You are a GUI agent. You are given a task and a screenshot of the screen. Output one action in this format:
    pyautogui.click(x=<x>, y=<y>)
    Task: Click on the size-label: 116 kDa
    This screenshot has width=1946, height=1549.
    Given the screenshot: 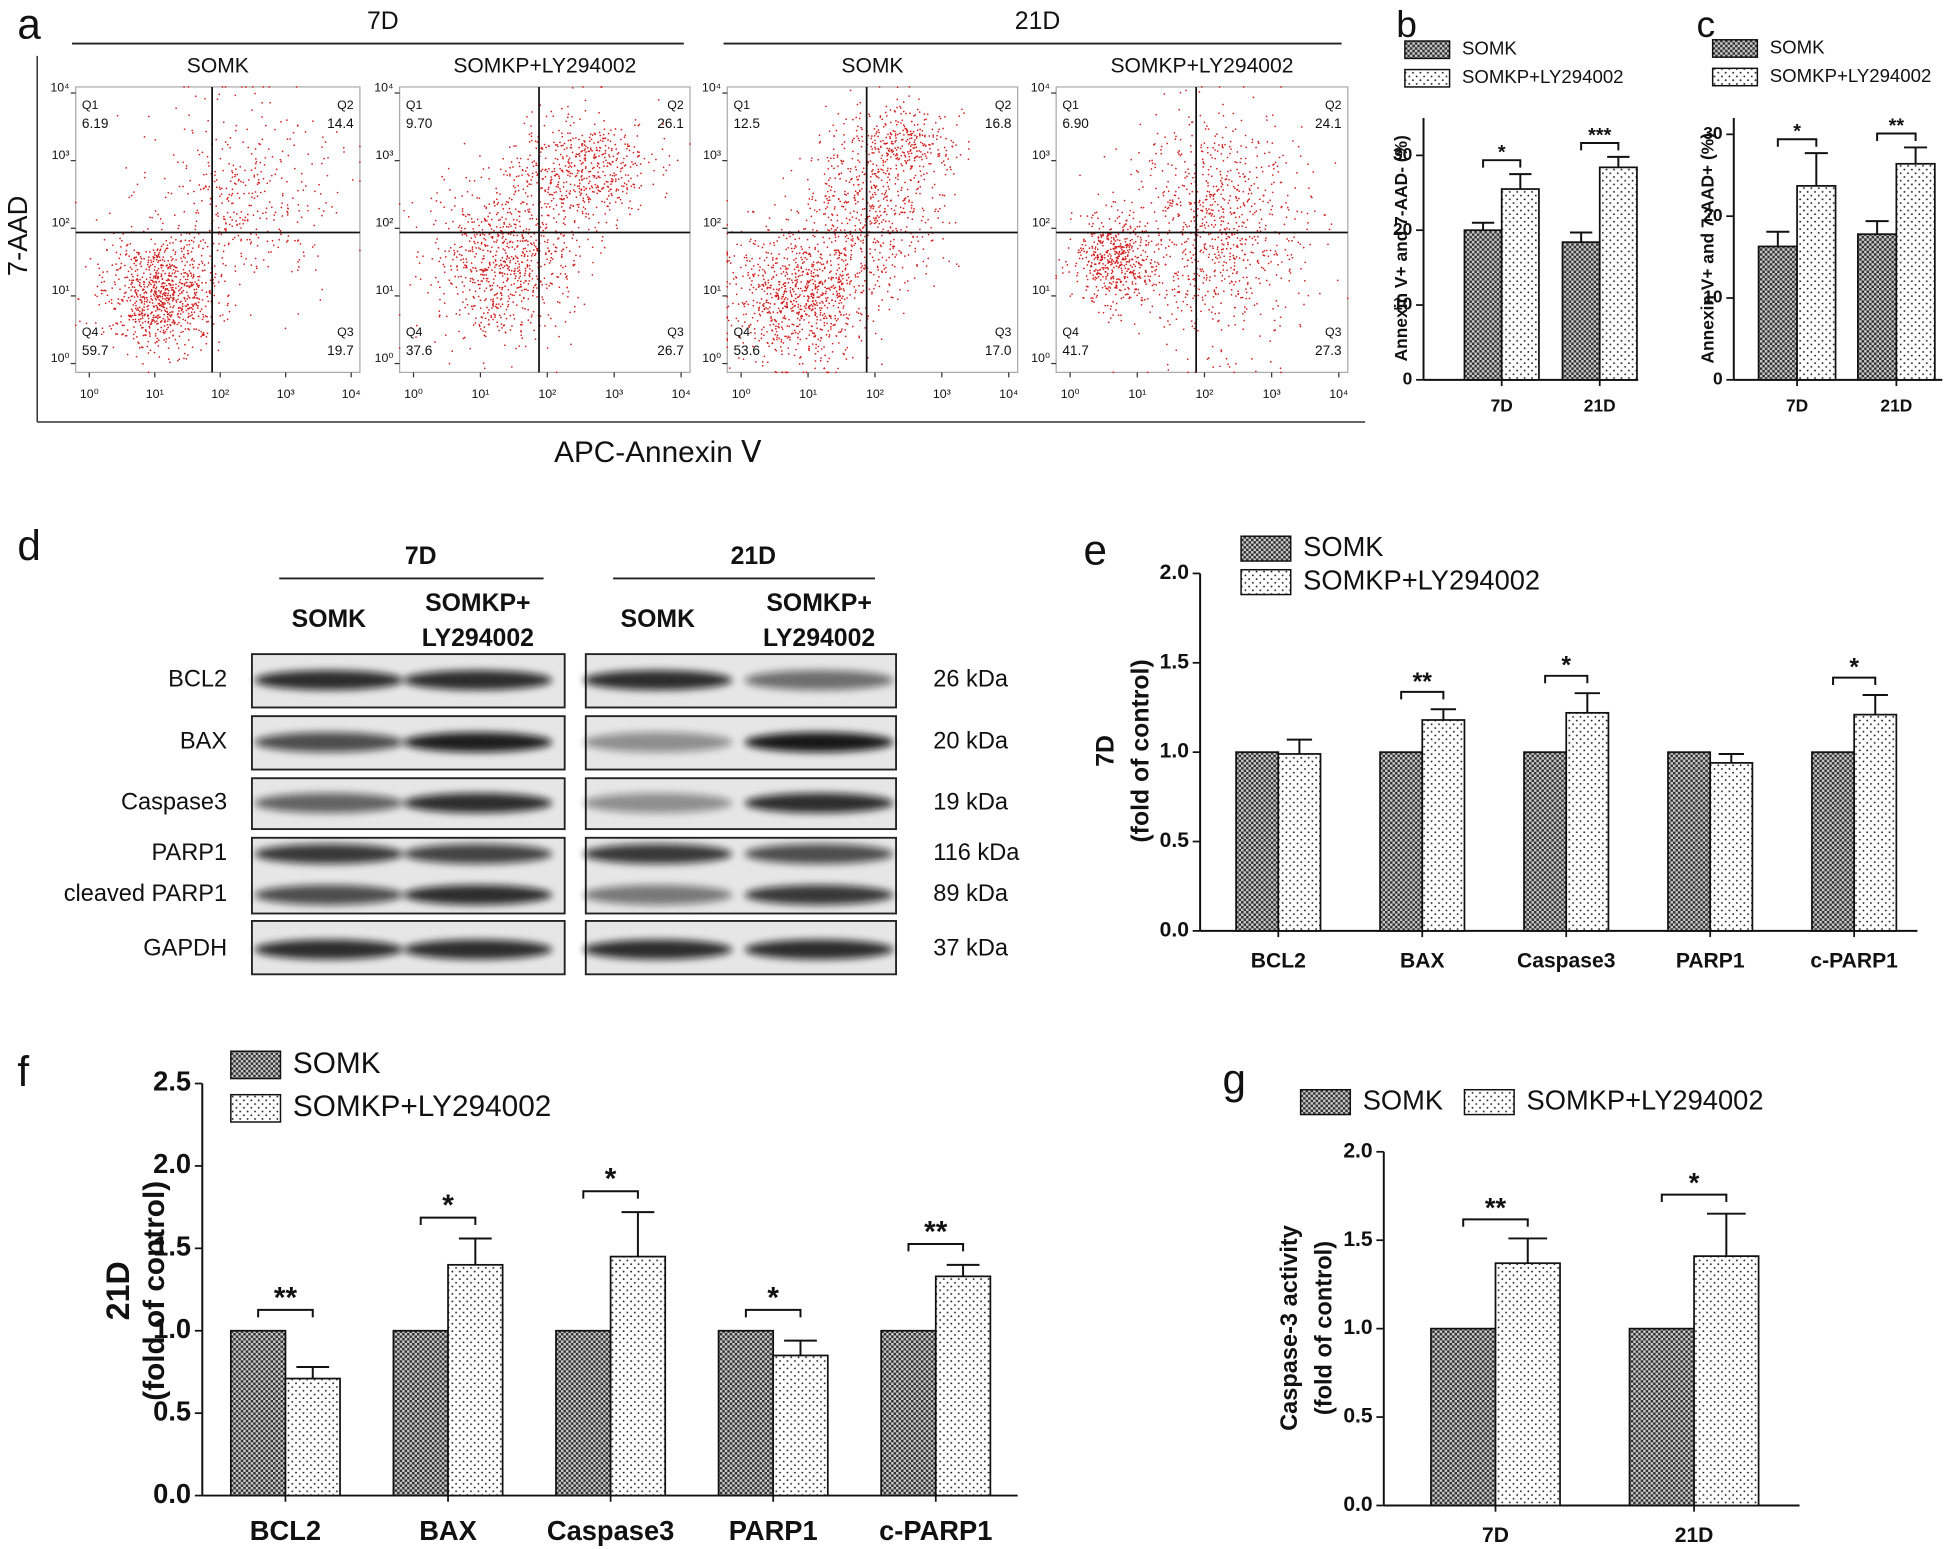 What is the action you would take?
    pyautogui.click(x=976, y=852)
    